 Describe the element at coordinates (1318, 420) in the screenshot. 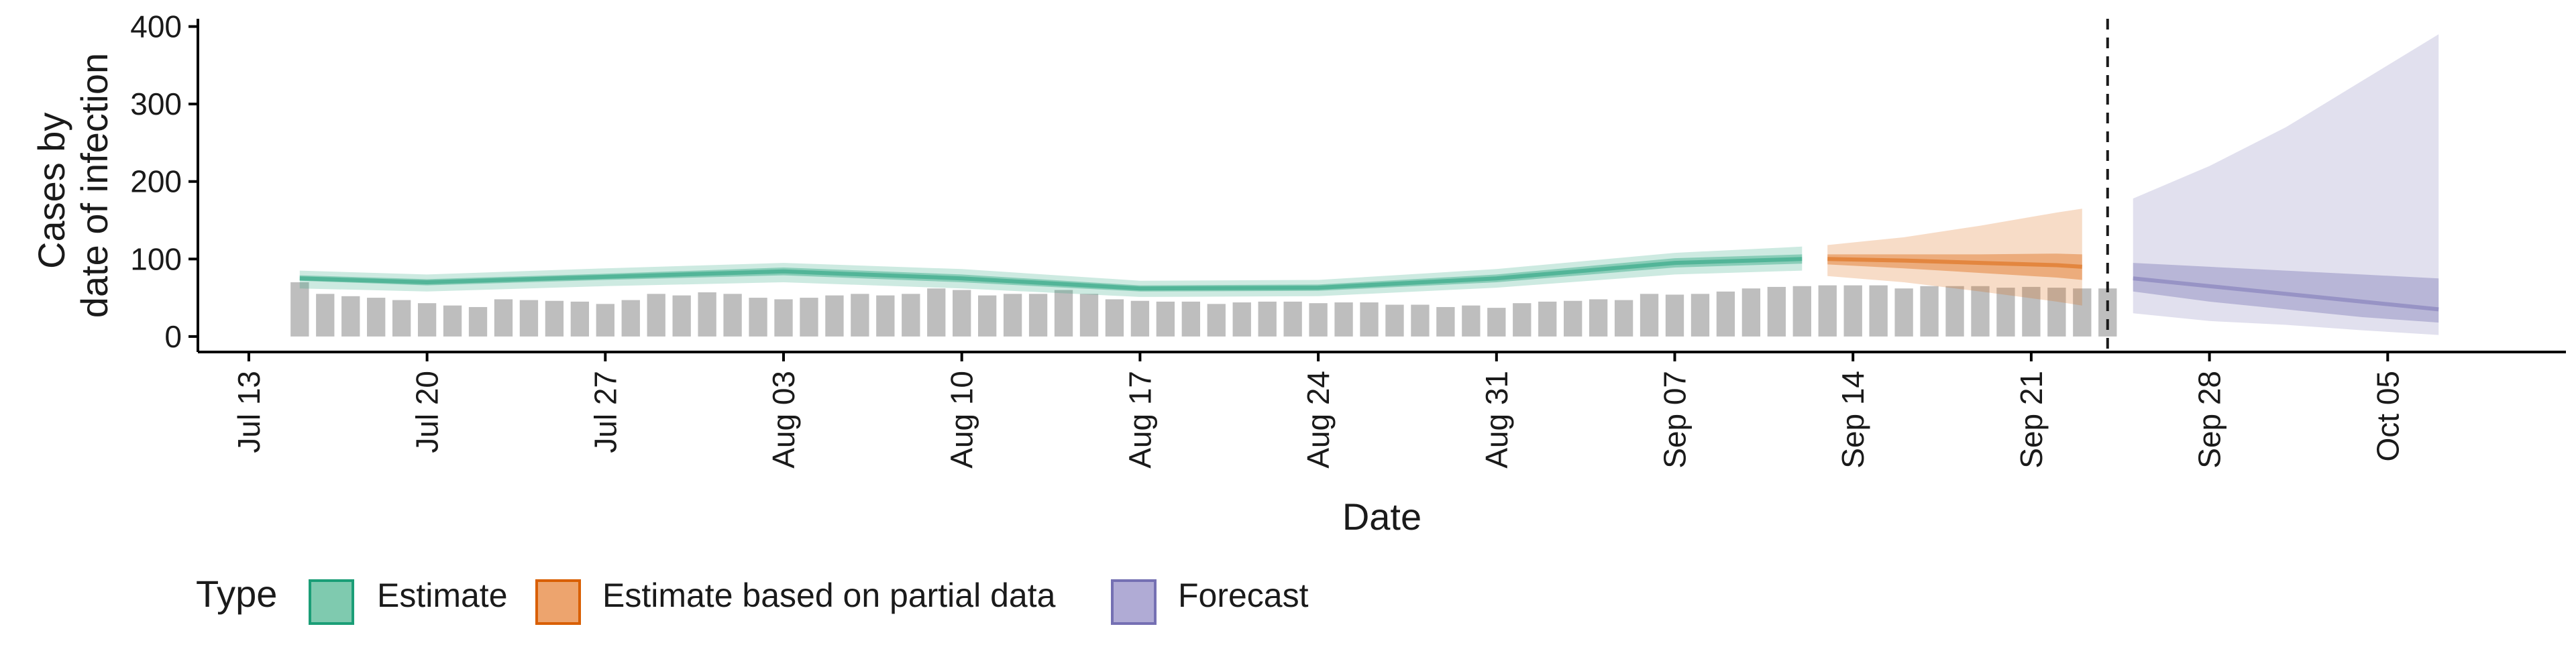

I see `x-tick-label: Aug 24` at that location.